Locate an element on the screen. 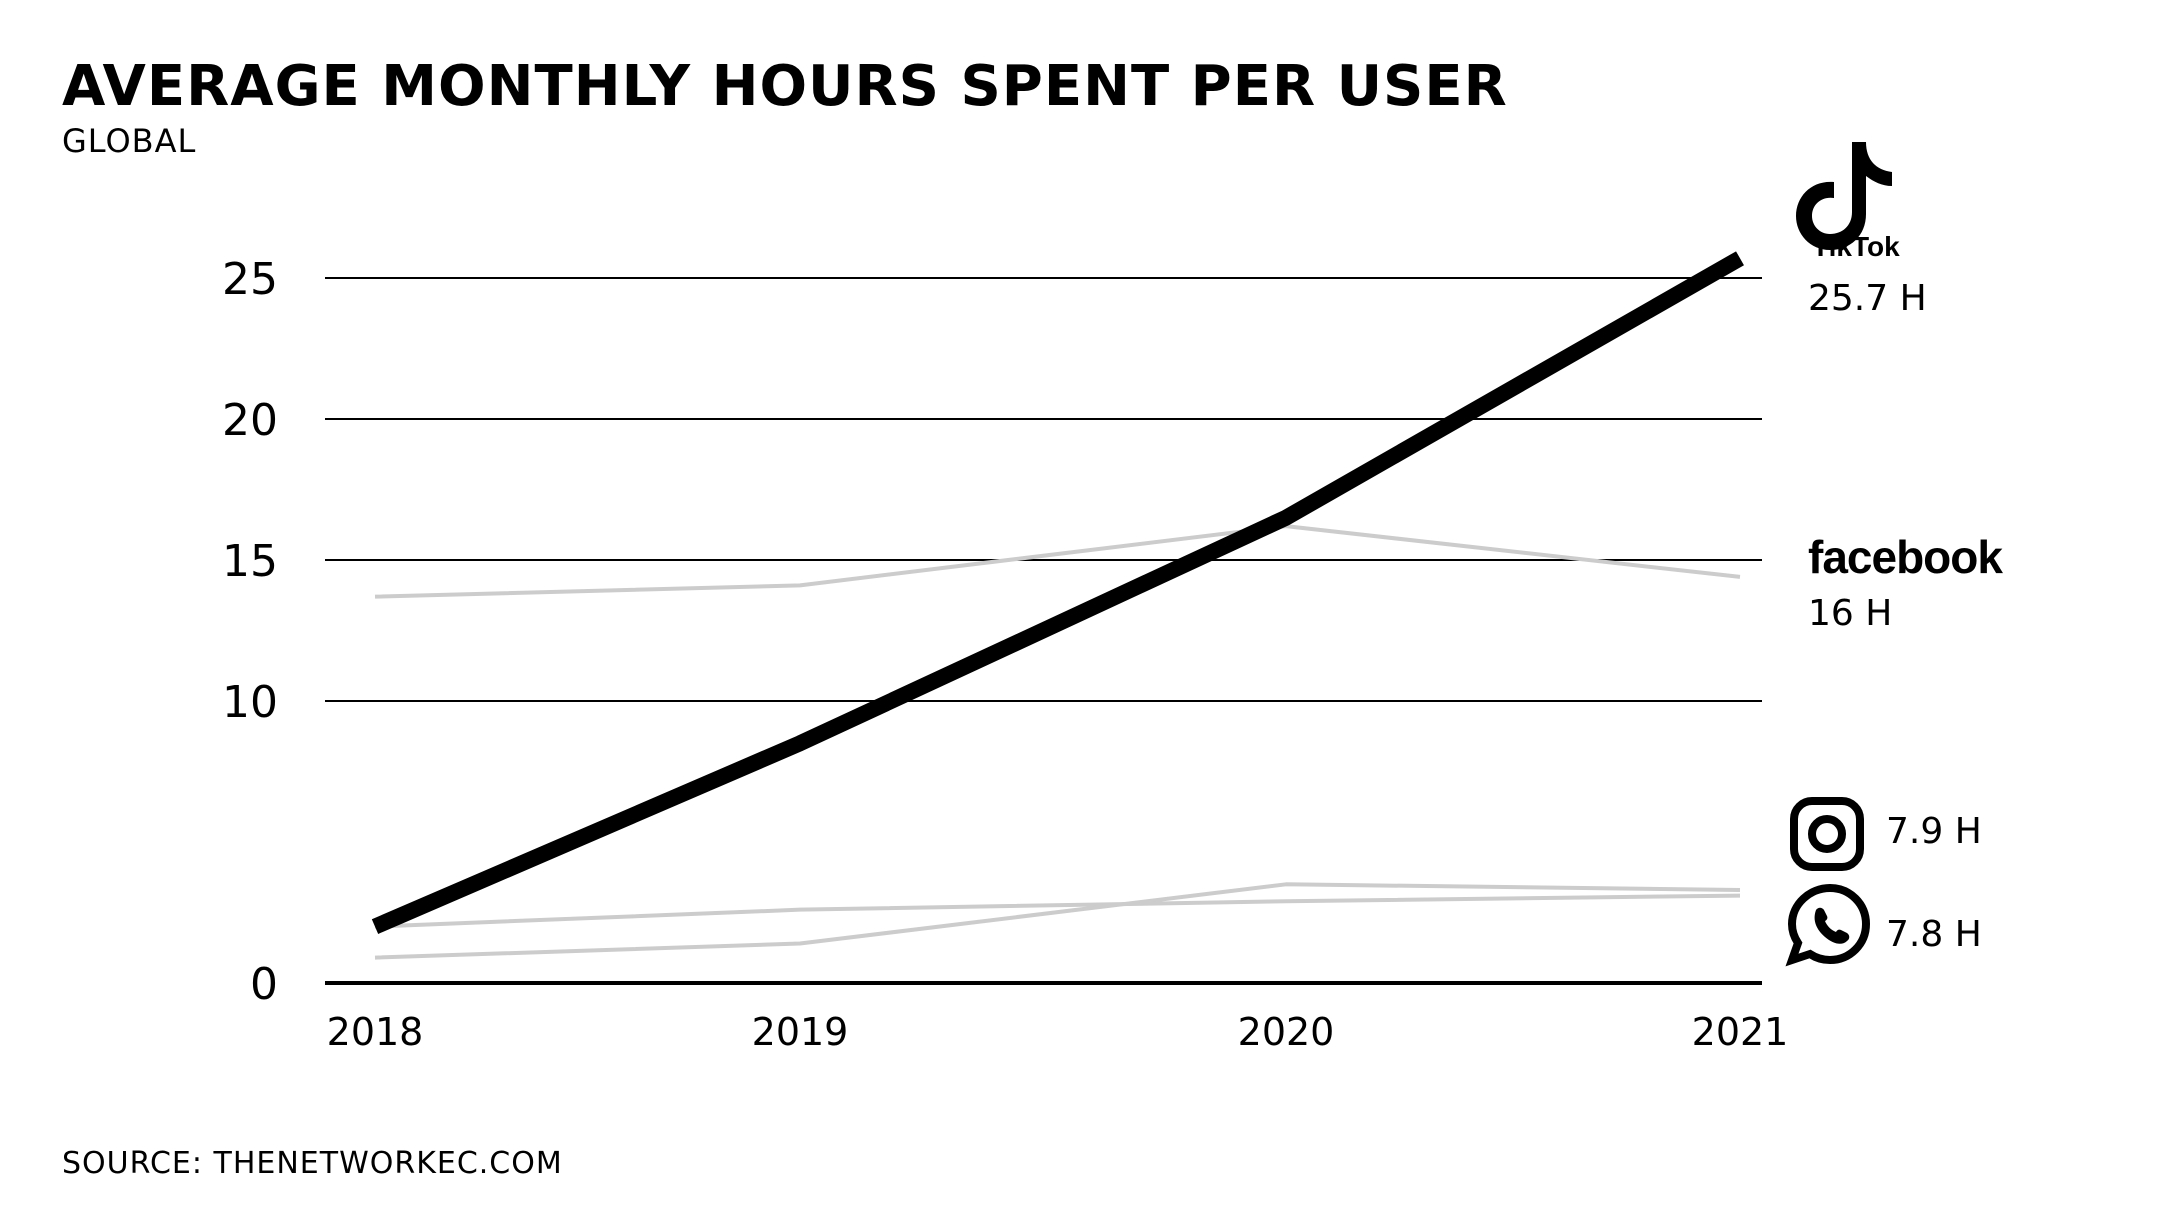  y-tick-label: 20 is located at coordinates (250, 420).